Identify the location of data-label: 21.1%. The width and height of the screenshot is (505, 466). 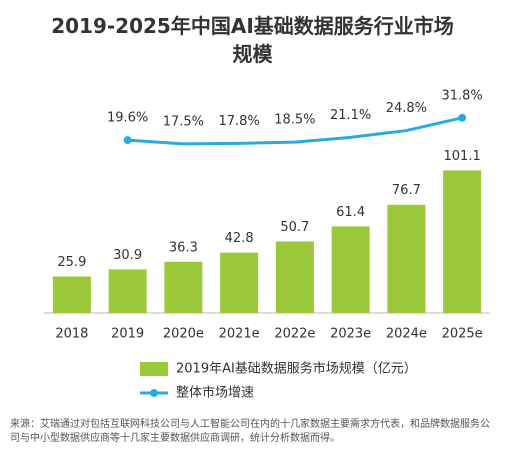
(350, 115).